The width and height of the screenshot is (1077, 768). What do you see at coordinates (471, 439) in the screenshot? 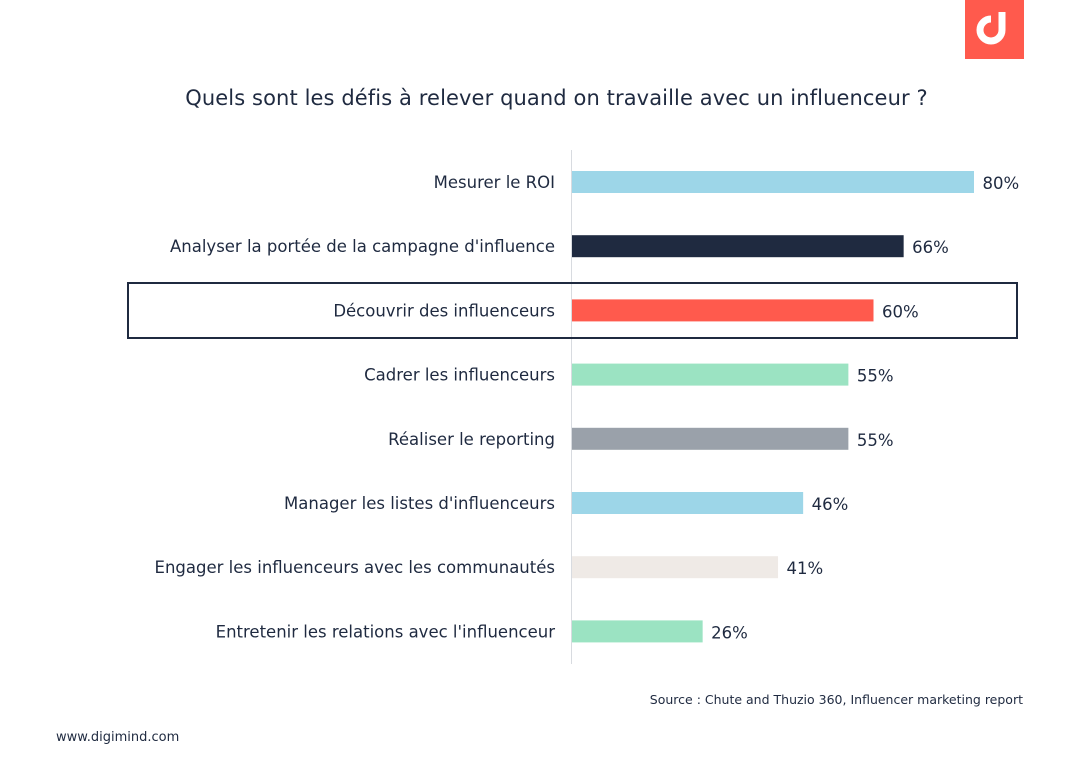
I see `category-label: Réaliser le reporting` at bounding box center [471, 439].